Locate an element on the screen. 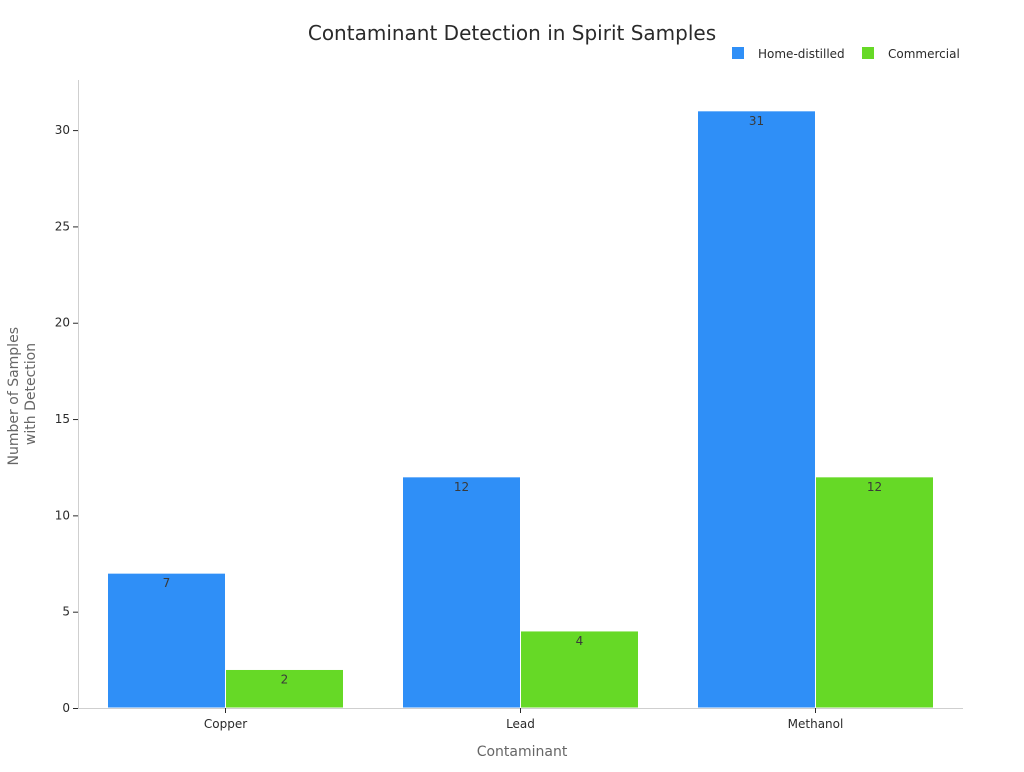  x-axis-ticks: Copper Lead Methanol is located at coordinates (523, 719).